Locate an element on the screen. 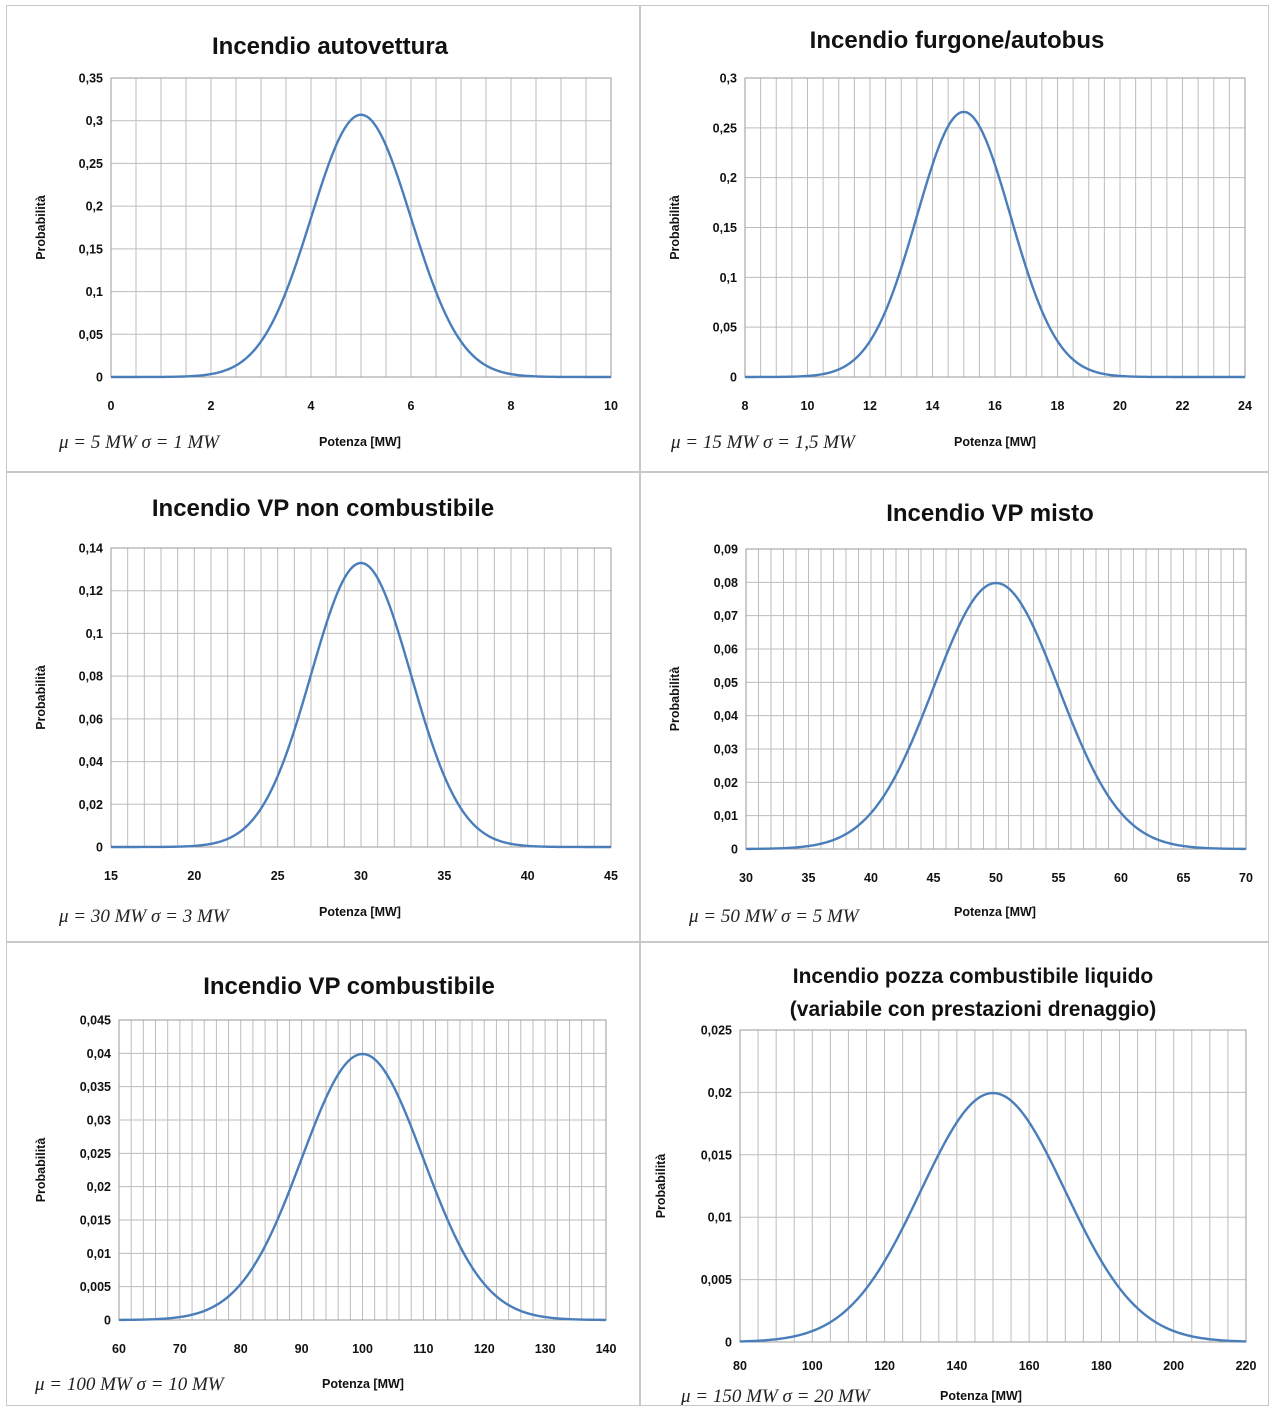 Image resolution: width=1269 pixels, height=1406 pixels. y-tick-label: 0,03 is located at coordinates (726, 750).